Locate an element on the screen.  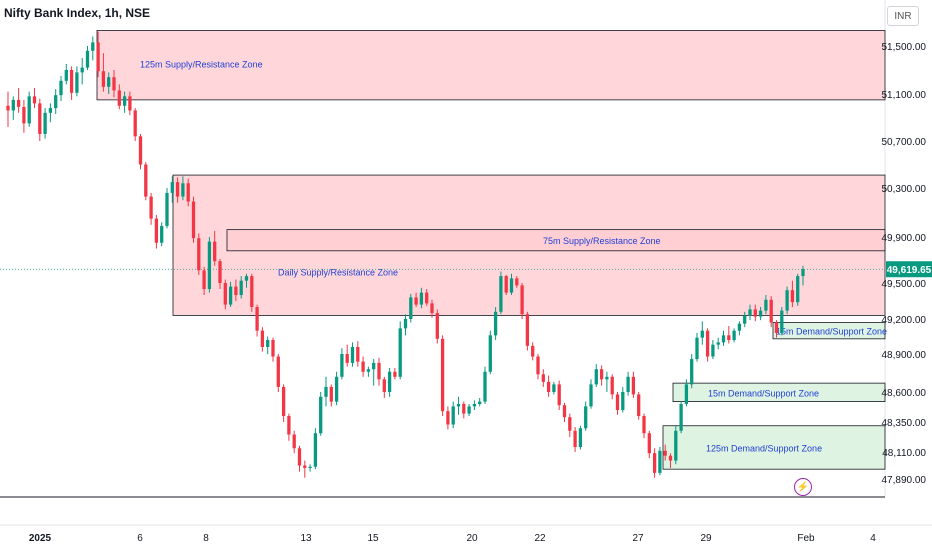
x-tick-label: 13 is located at coordinates (306, 538).